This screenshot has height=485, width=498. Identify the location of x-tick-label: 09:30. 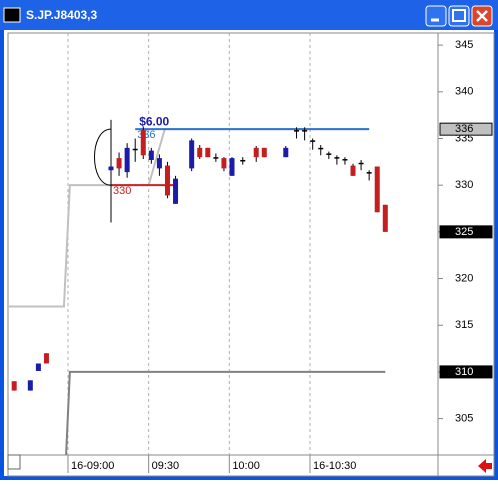
(166, 466).